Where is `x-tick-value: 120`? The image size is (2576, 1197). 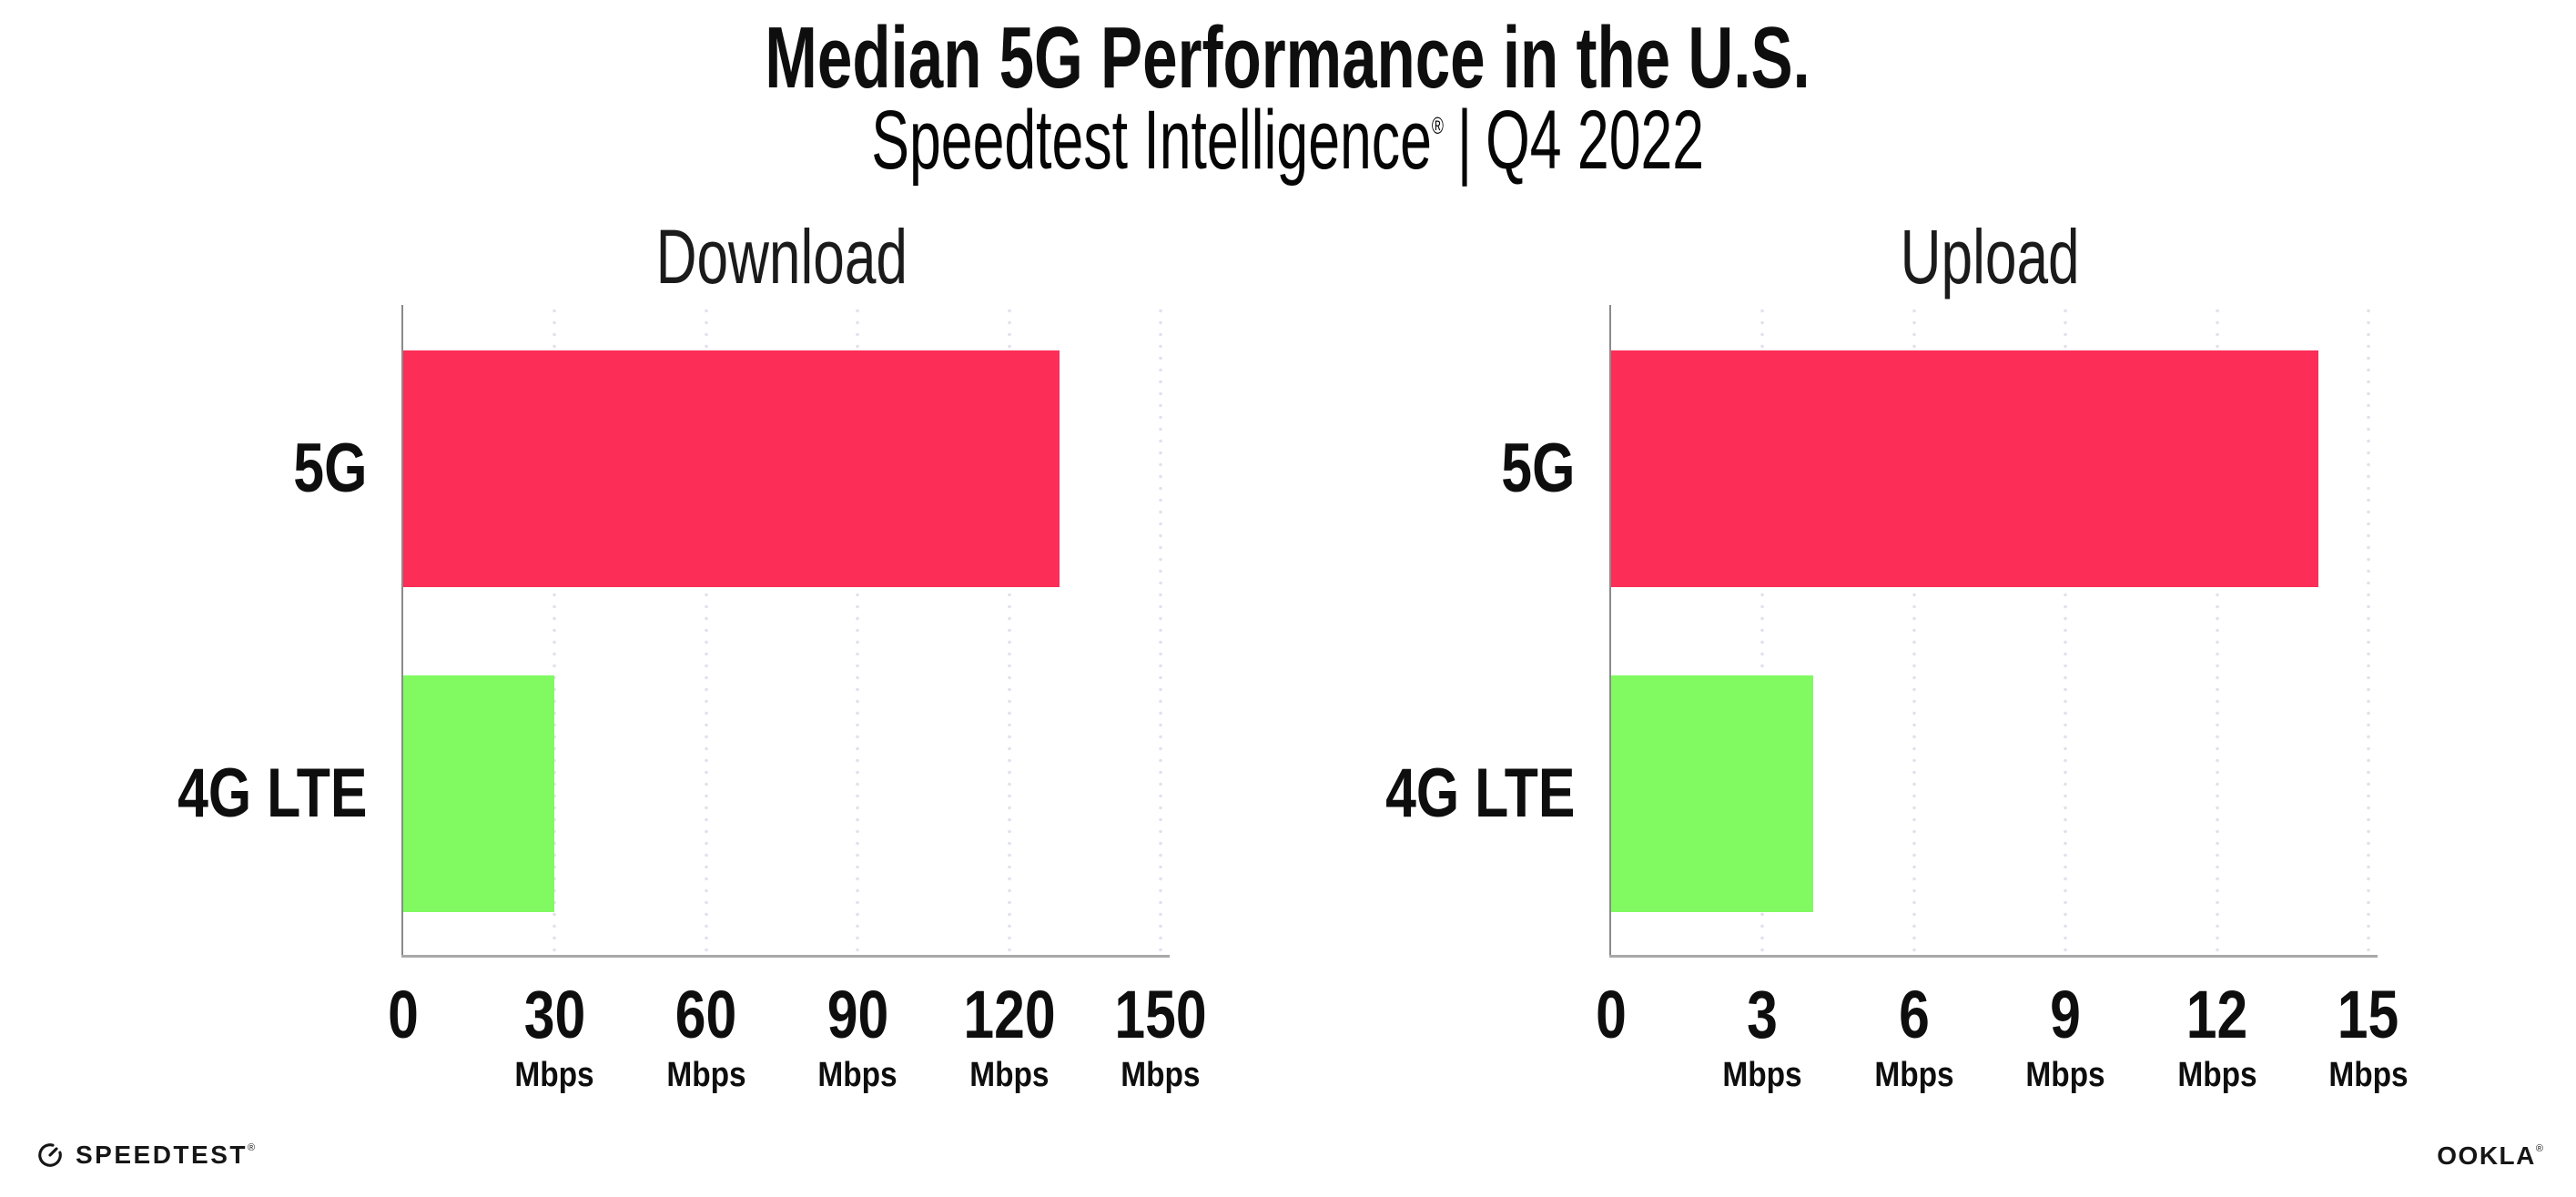
x-tick-value: 120 is located at coordinates (1009, 1015).